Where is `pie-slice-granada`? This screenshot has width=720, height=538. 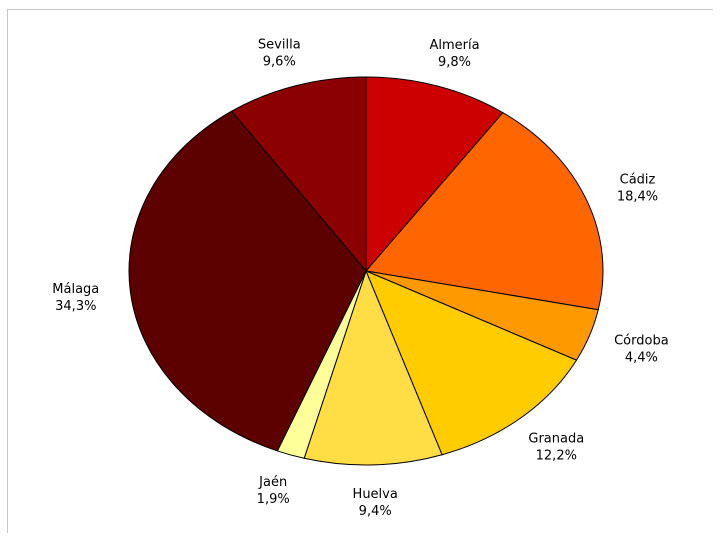 pie-slice-granada is located at coordinates (471, 363).